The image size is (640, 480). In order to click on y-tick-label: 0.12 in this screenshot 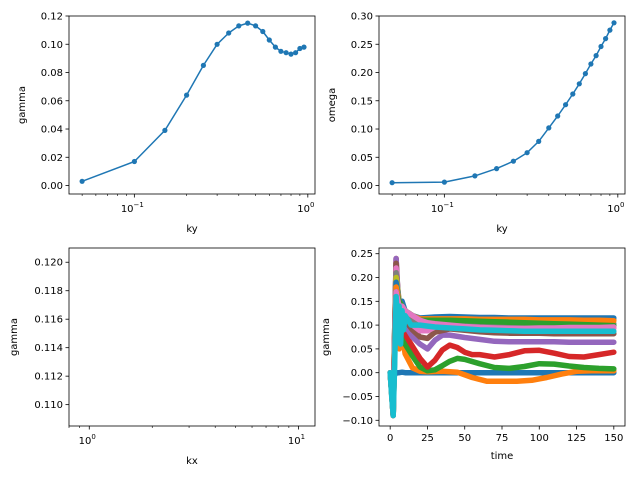, I will do `click(52, 17)`.